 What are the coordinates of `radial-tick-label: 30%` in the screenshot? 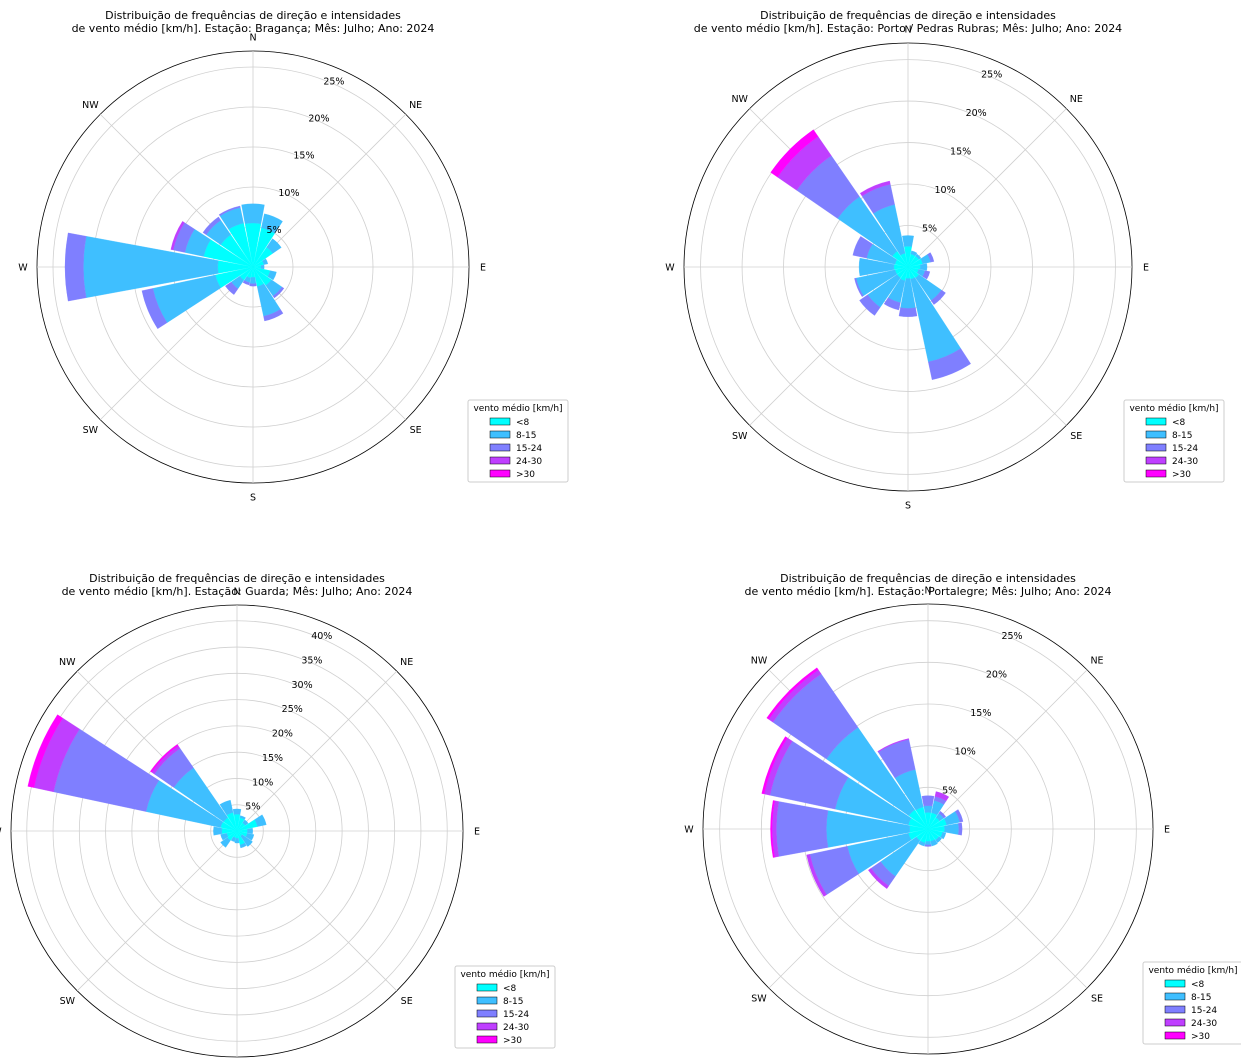 It's located at (302, 685).